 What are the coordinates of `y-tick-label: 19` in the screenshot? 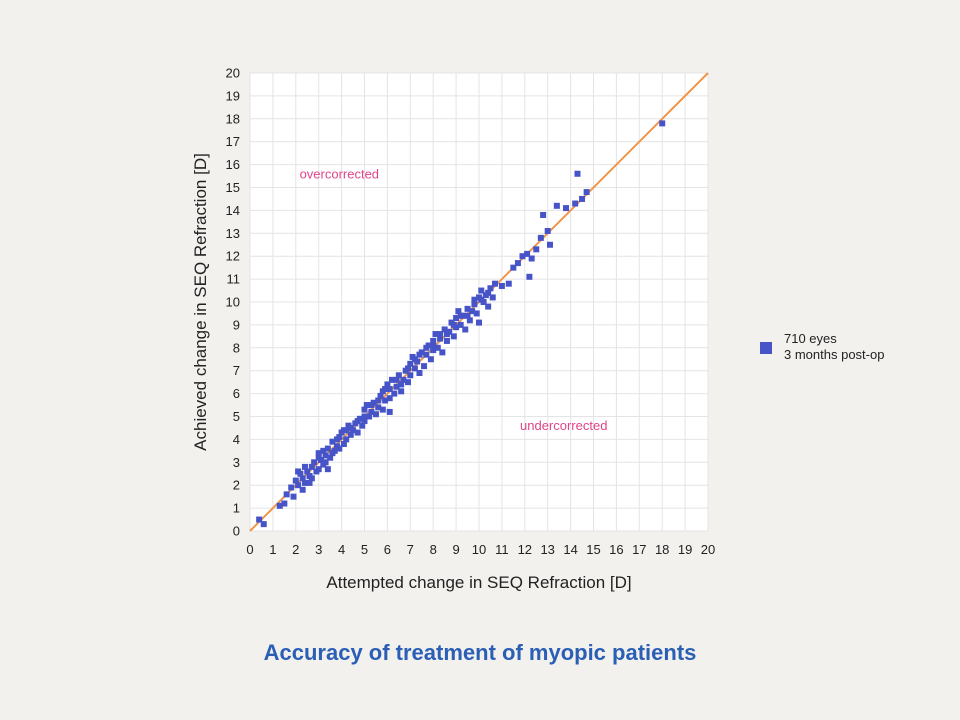 It's located at (233, 95).